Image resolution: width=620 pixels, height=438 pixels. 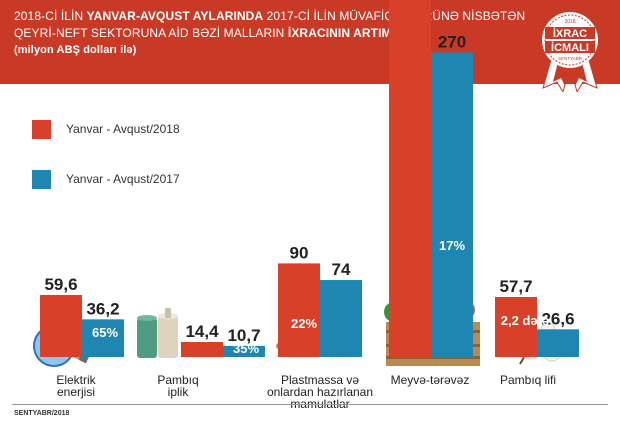 What do you see at coordinates (320, 392) in the screenshot?
I see `category-label-cat-3-line-2: onlardan hazırlanan` at bounding box center [320, 392].